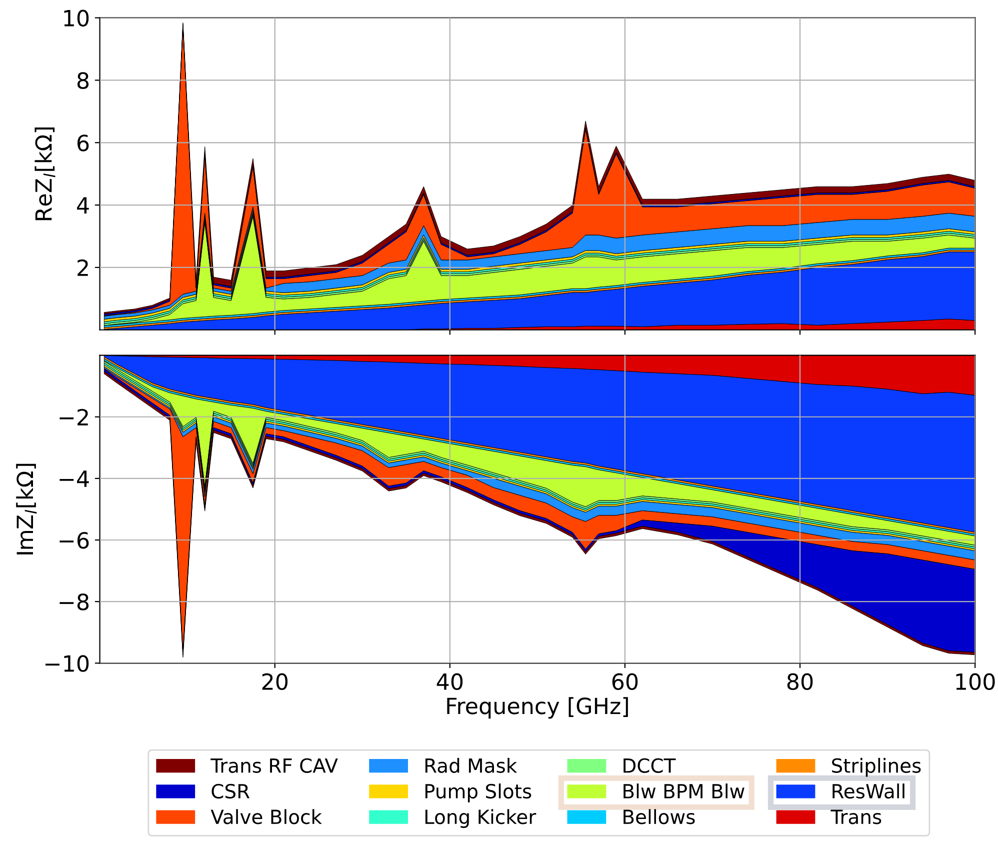  What do you see at coordinates (83, 267) in the screenshot?
I see `y-tick-label: 2` at bounding box center [83, 267].